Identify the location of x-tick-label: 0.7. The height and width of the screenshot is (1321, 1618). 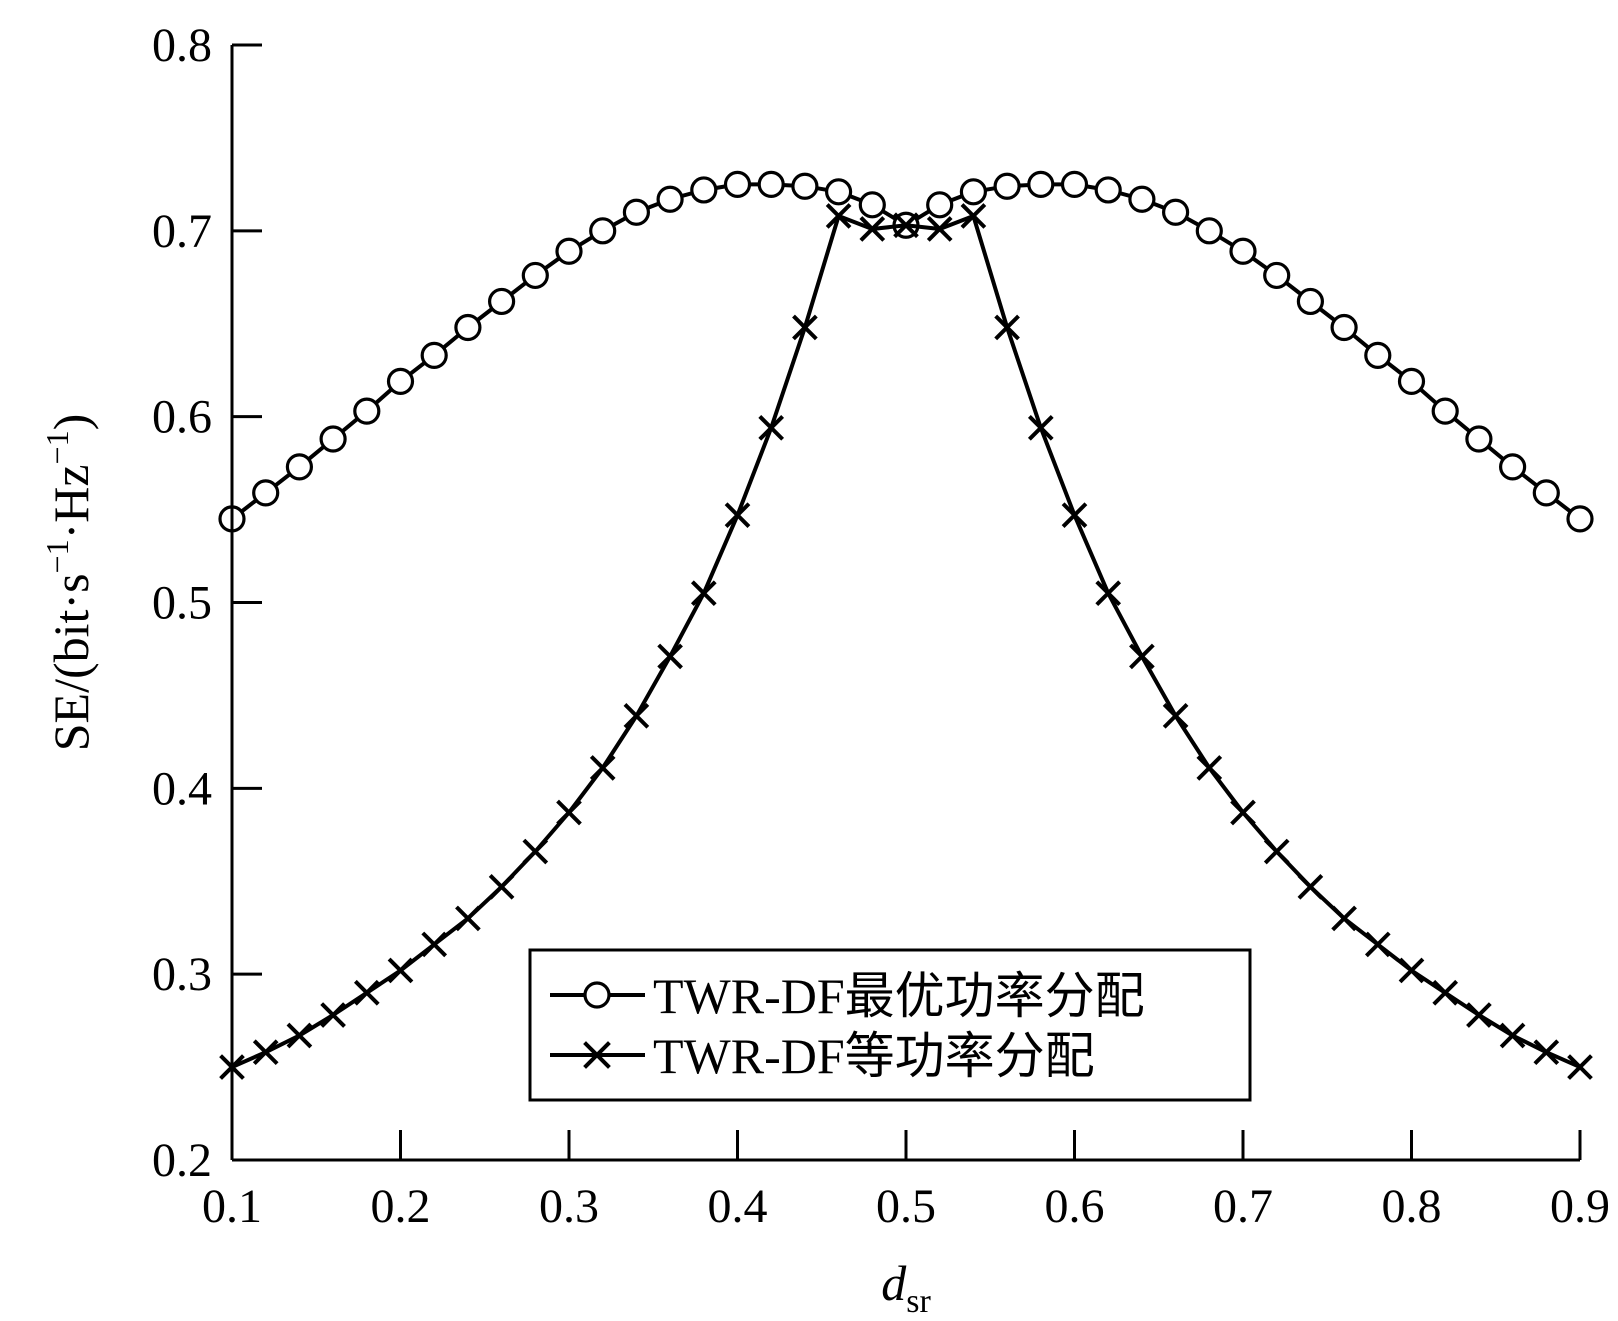
(1243, 1206).